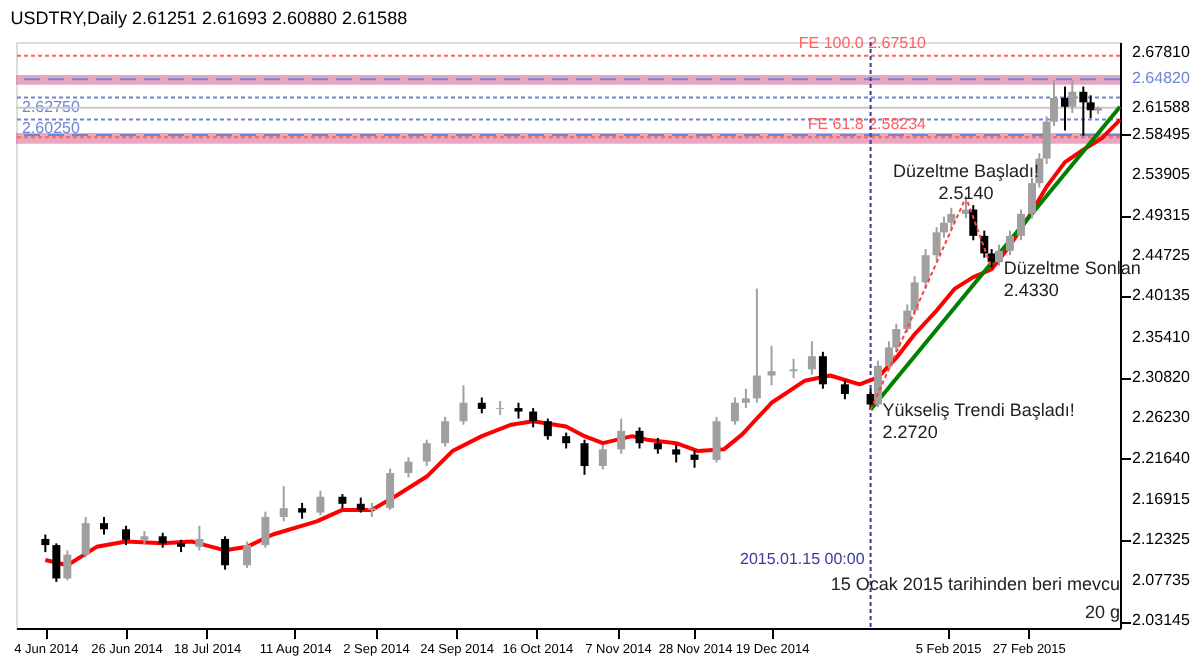 This screenshot has height=666, width=1200. What do you see at coordinates (1161, 52) in the screenshot?
I see `y-tick-label: 2.67810` at bounding box center [1161, 52].